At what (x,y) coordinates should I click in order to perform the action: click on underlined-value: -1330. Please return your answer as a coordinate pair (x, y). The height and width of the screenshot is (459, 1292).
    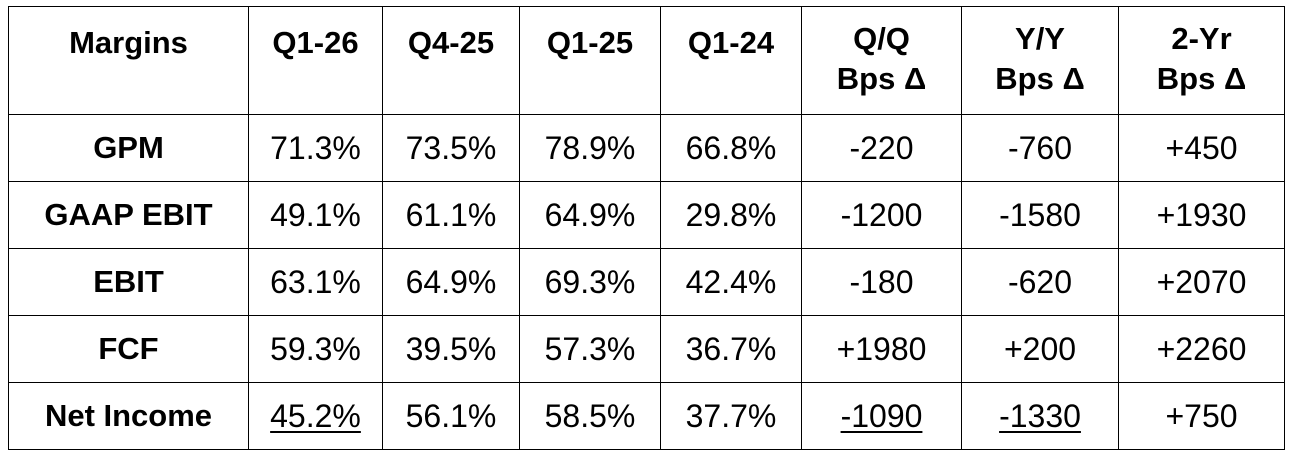
    Looking at the image, I should click on (1040, 415).